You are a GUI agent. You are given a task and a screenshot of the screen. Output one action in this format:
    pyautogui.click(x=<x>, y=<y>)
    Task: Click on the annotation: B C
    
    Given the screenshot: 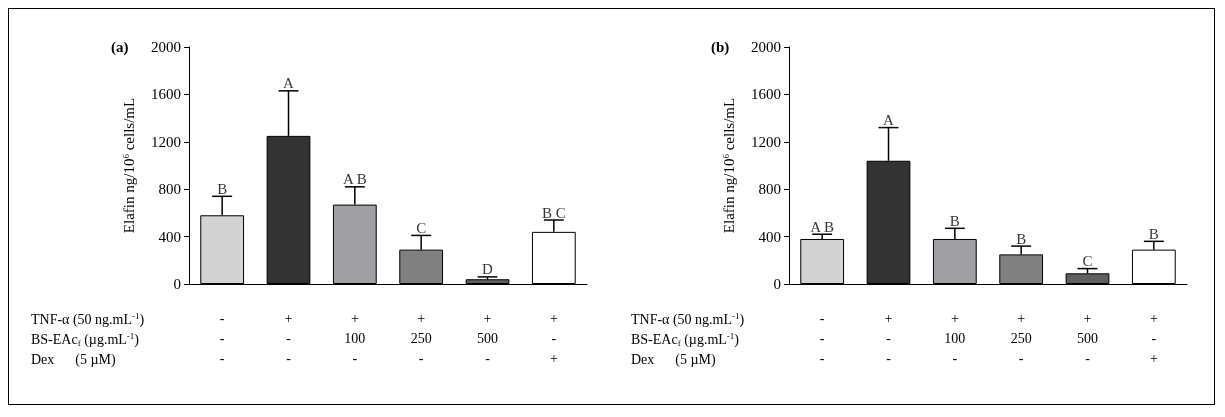 What is the action you would take?
    pyautogui.click(x=553, y=212)
    